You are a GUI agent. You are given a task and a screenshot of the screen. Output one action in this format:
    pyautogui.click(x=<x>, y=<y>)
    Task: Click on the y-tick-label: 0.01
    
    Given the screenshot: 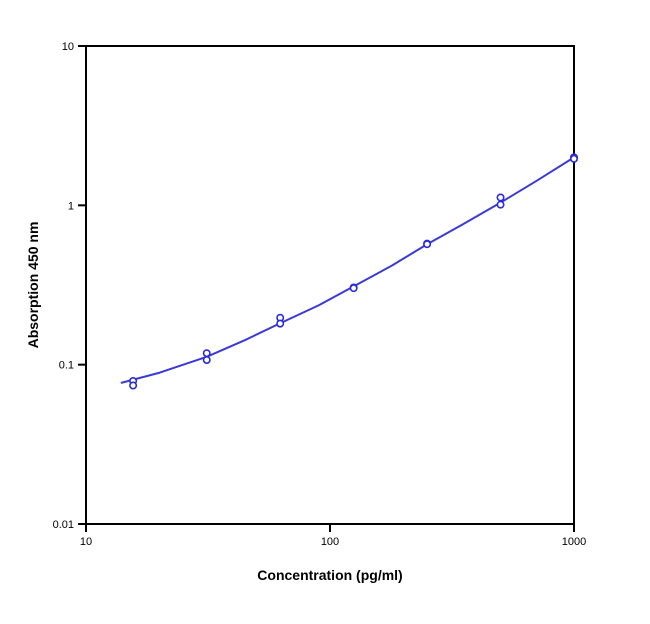 What is the action you would take?
    pyautogui.click(x=63, y=525)
    